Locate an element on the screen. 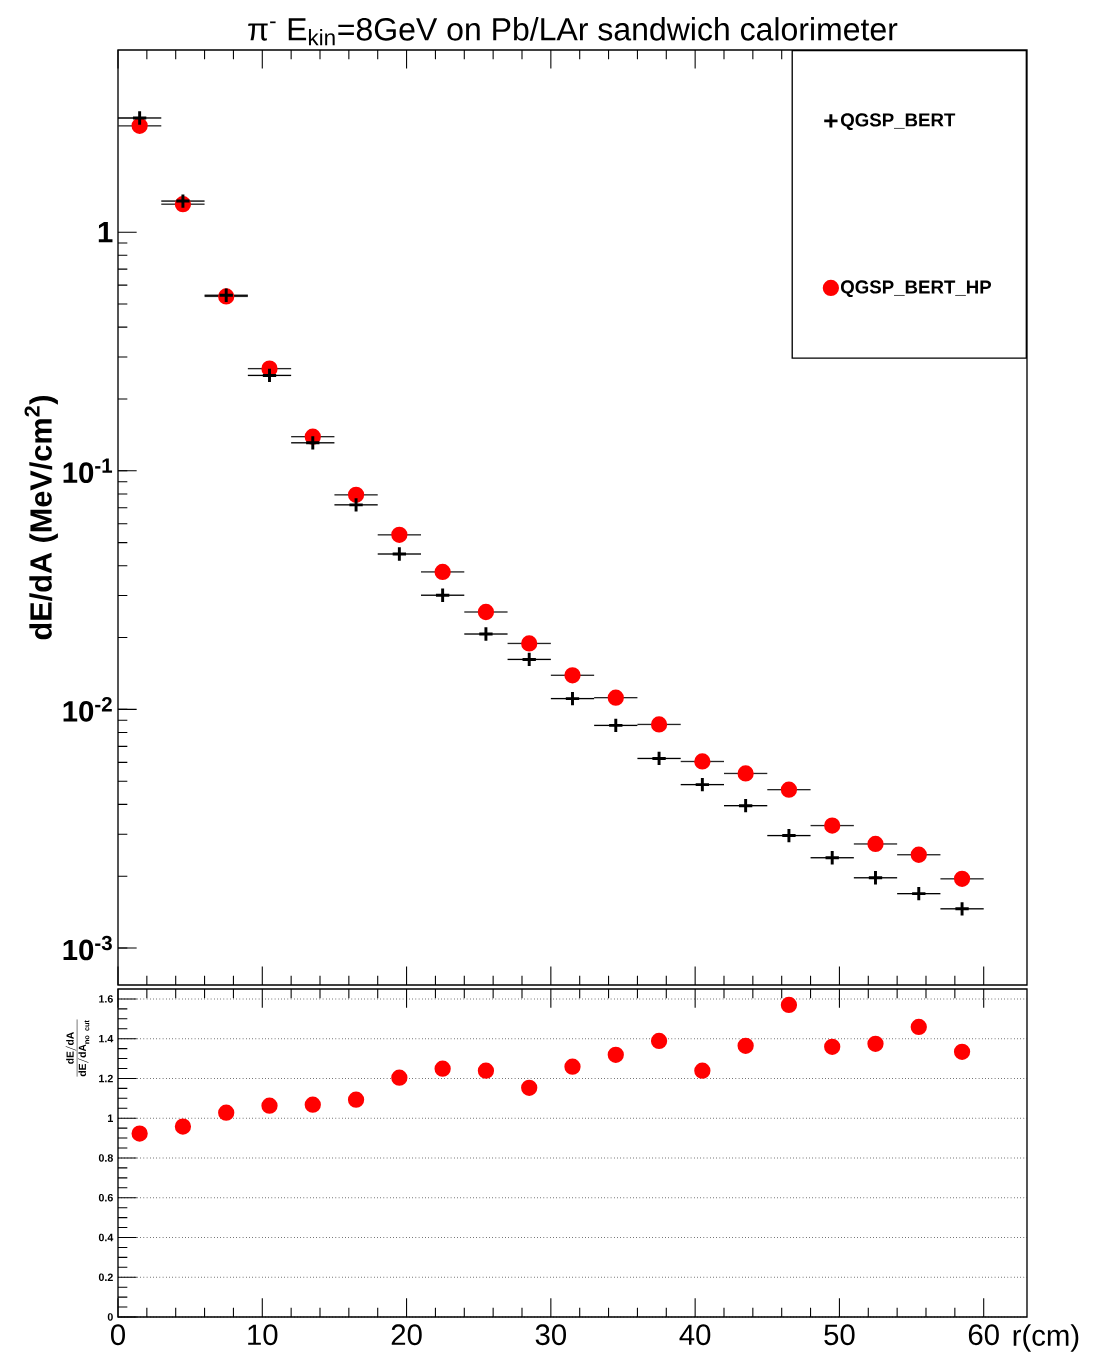  y-tick-label: 0.8 is located at coordinates (105, 1158).